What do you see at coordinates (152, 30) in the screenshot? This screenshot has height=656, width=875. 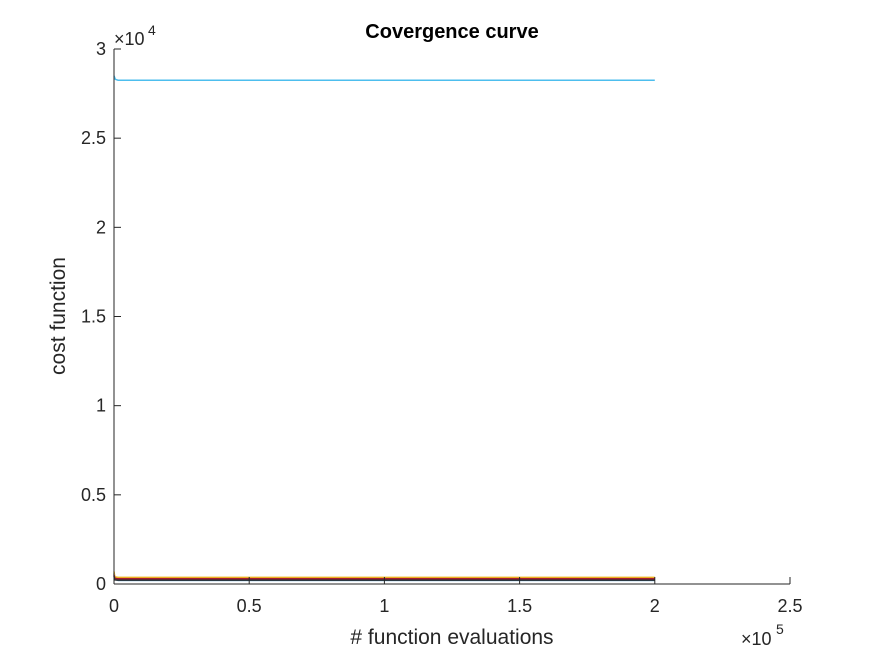 I see `y-exponent-power: 4` at bounding box center [152, 30].